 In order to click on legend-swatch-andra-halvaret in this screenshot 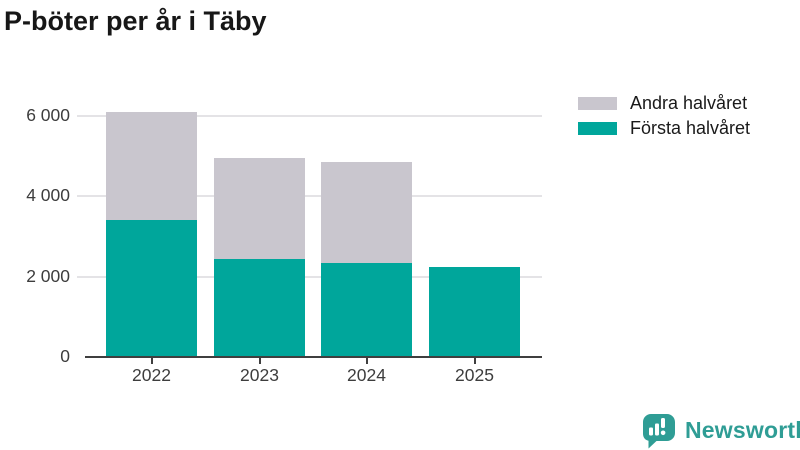, I will do `click(597, 103)`.